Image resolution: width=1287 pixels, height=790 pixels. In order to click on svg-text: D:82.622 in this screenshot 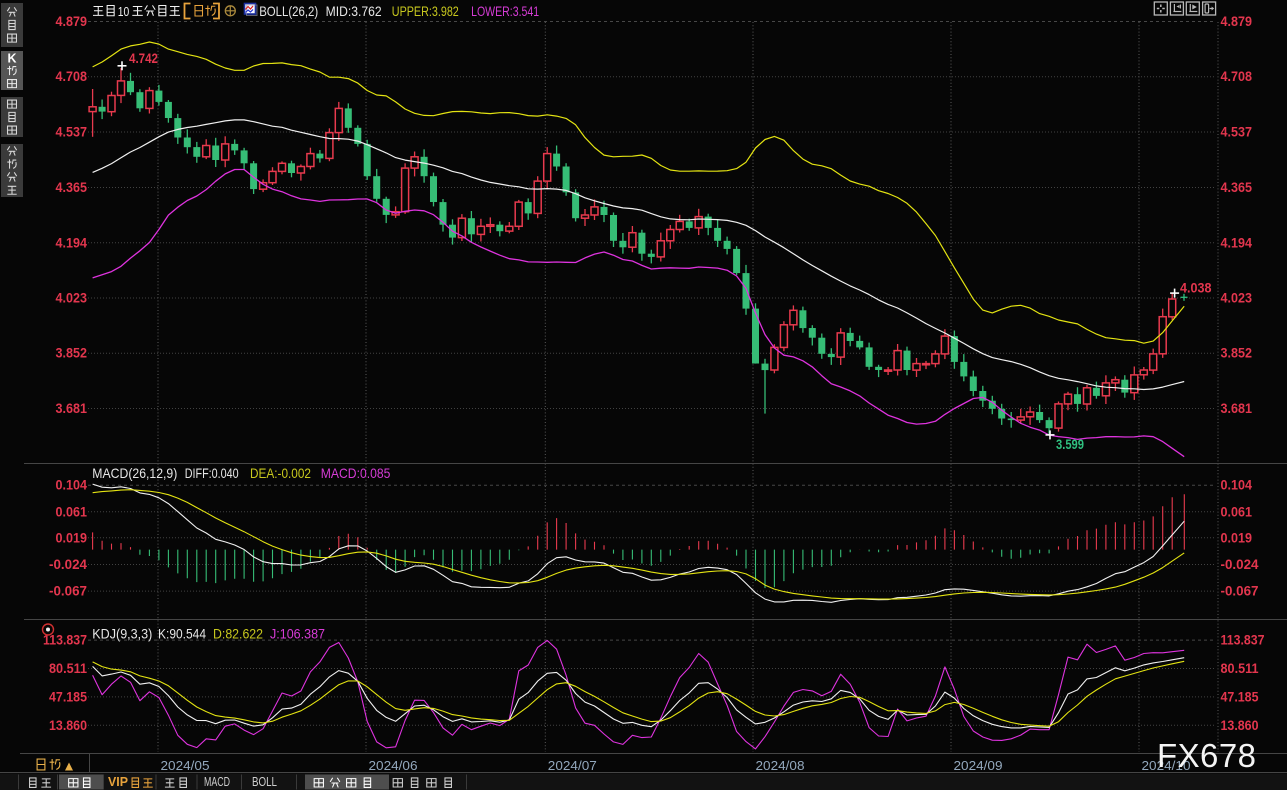, I will do `click(238, 634)`.